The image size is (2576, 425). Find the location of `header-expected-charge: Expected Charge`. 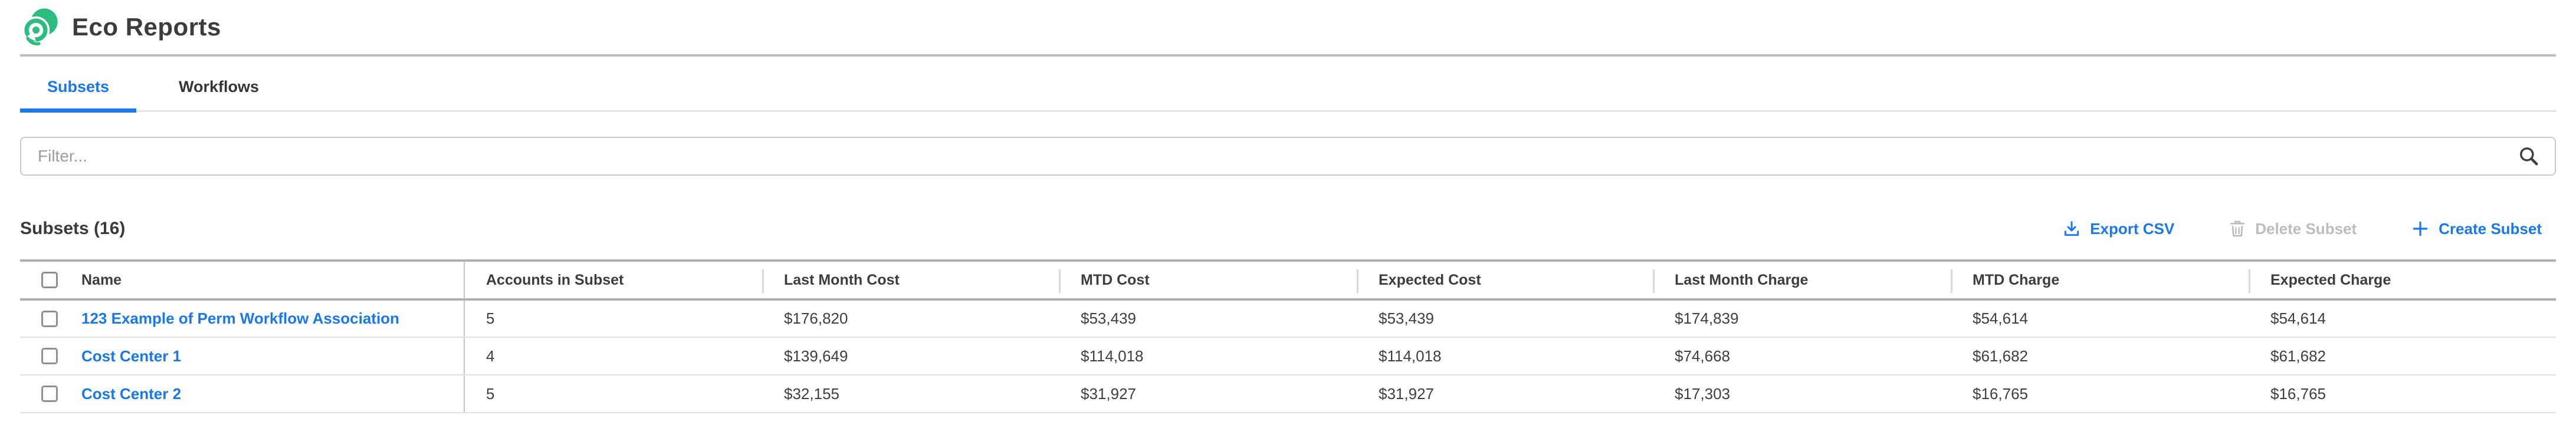

header-expected-charge: Expected Charge is located at coordinates (2402, 281).